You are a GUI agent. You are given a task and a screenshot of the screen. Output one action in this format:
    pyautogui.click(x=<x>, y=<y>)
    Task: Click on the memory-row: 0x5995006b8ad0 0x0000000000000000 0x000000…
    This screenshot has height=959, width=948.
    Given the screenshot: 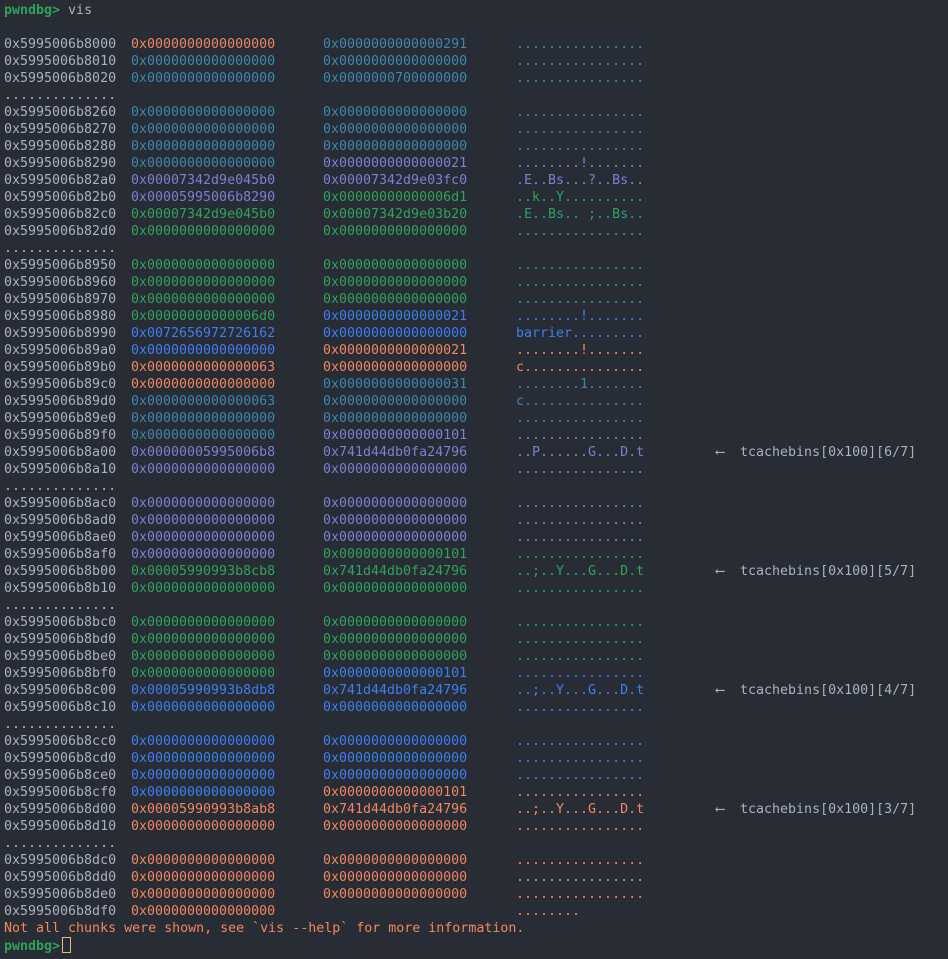 What is the action you would take?
    pyautogui.click(x=324, y=520)
    